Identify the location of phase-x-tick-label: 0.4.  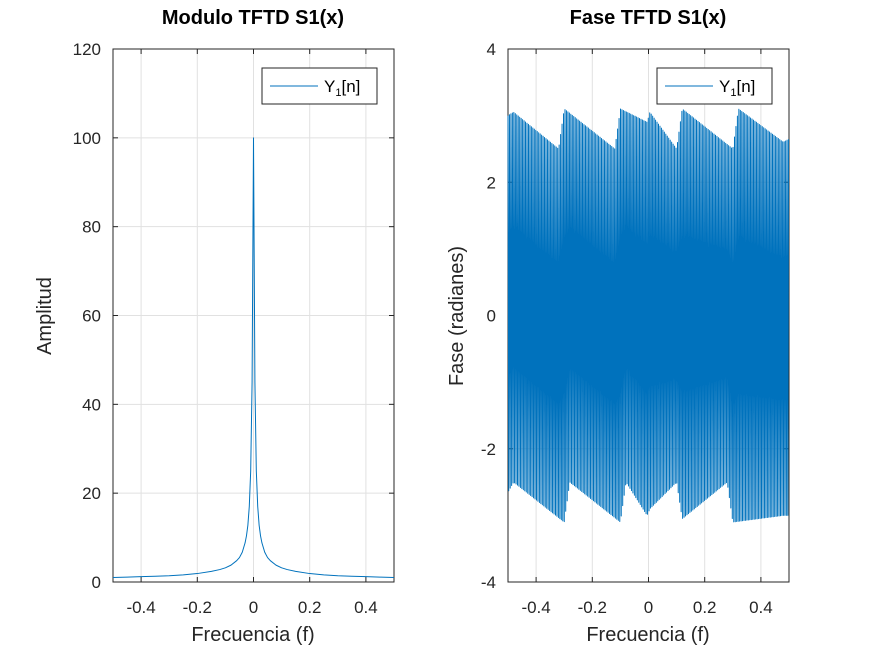
(761, 607).